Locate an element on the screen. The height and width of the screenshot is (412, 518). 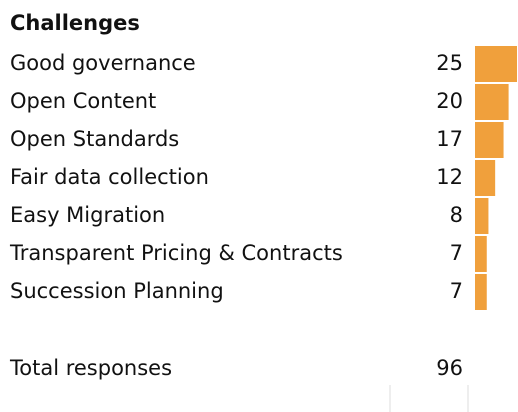
value-label: 17 is located at coordinates (449, 139).